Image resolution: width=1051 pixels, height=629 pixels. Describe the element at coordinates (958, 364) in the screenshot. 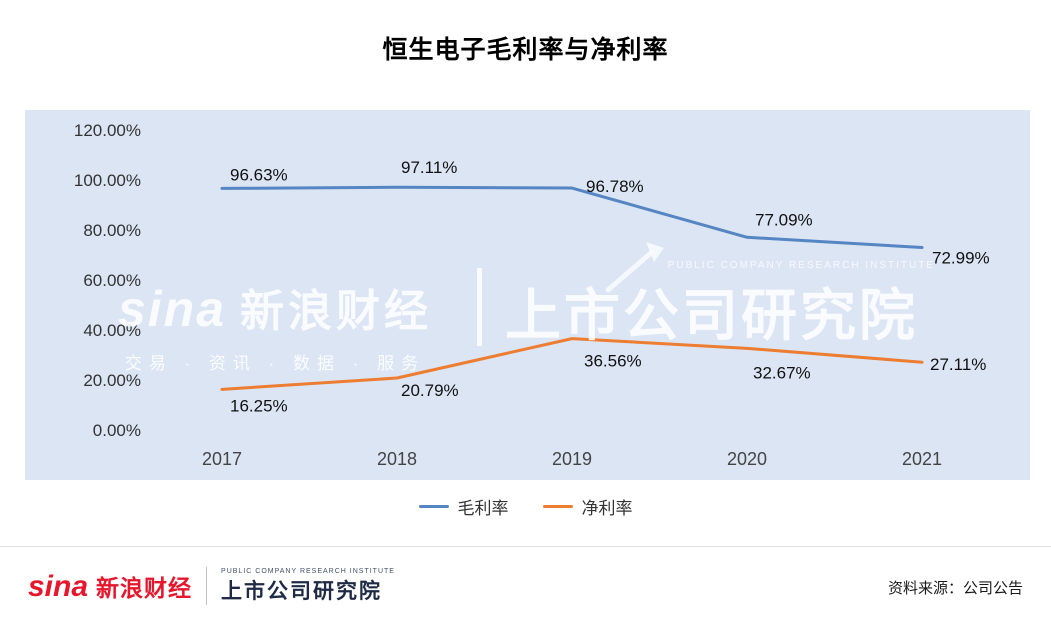

I see `data-label: 27.11%` at that location.